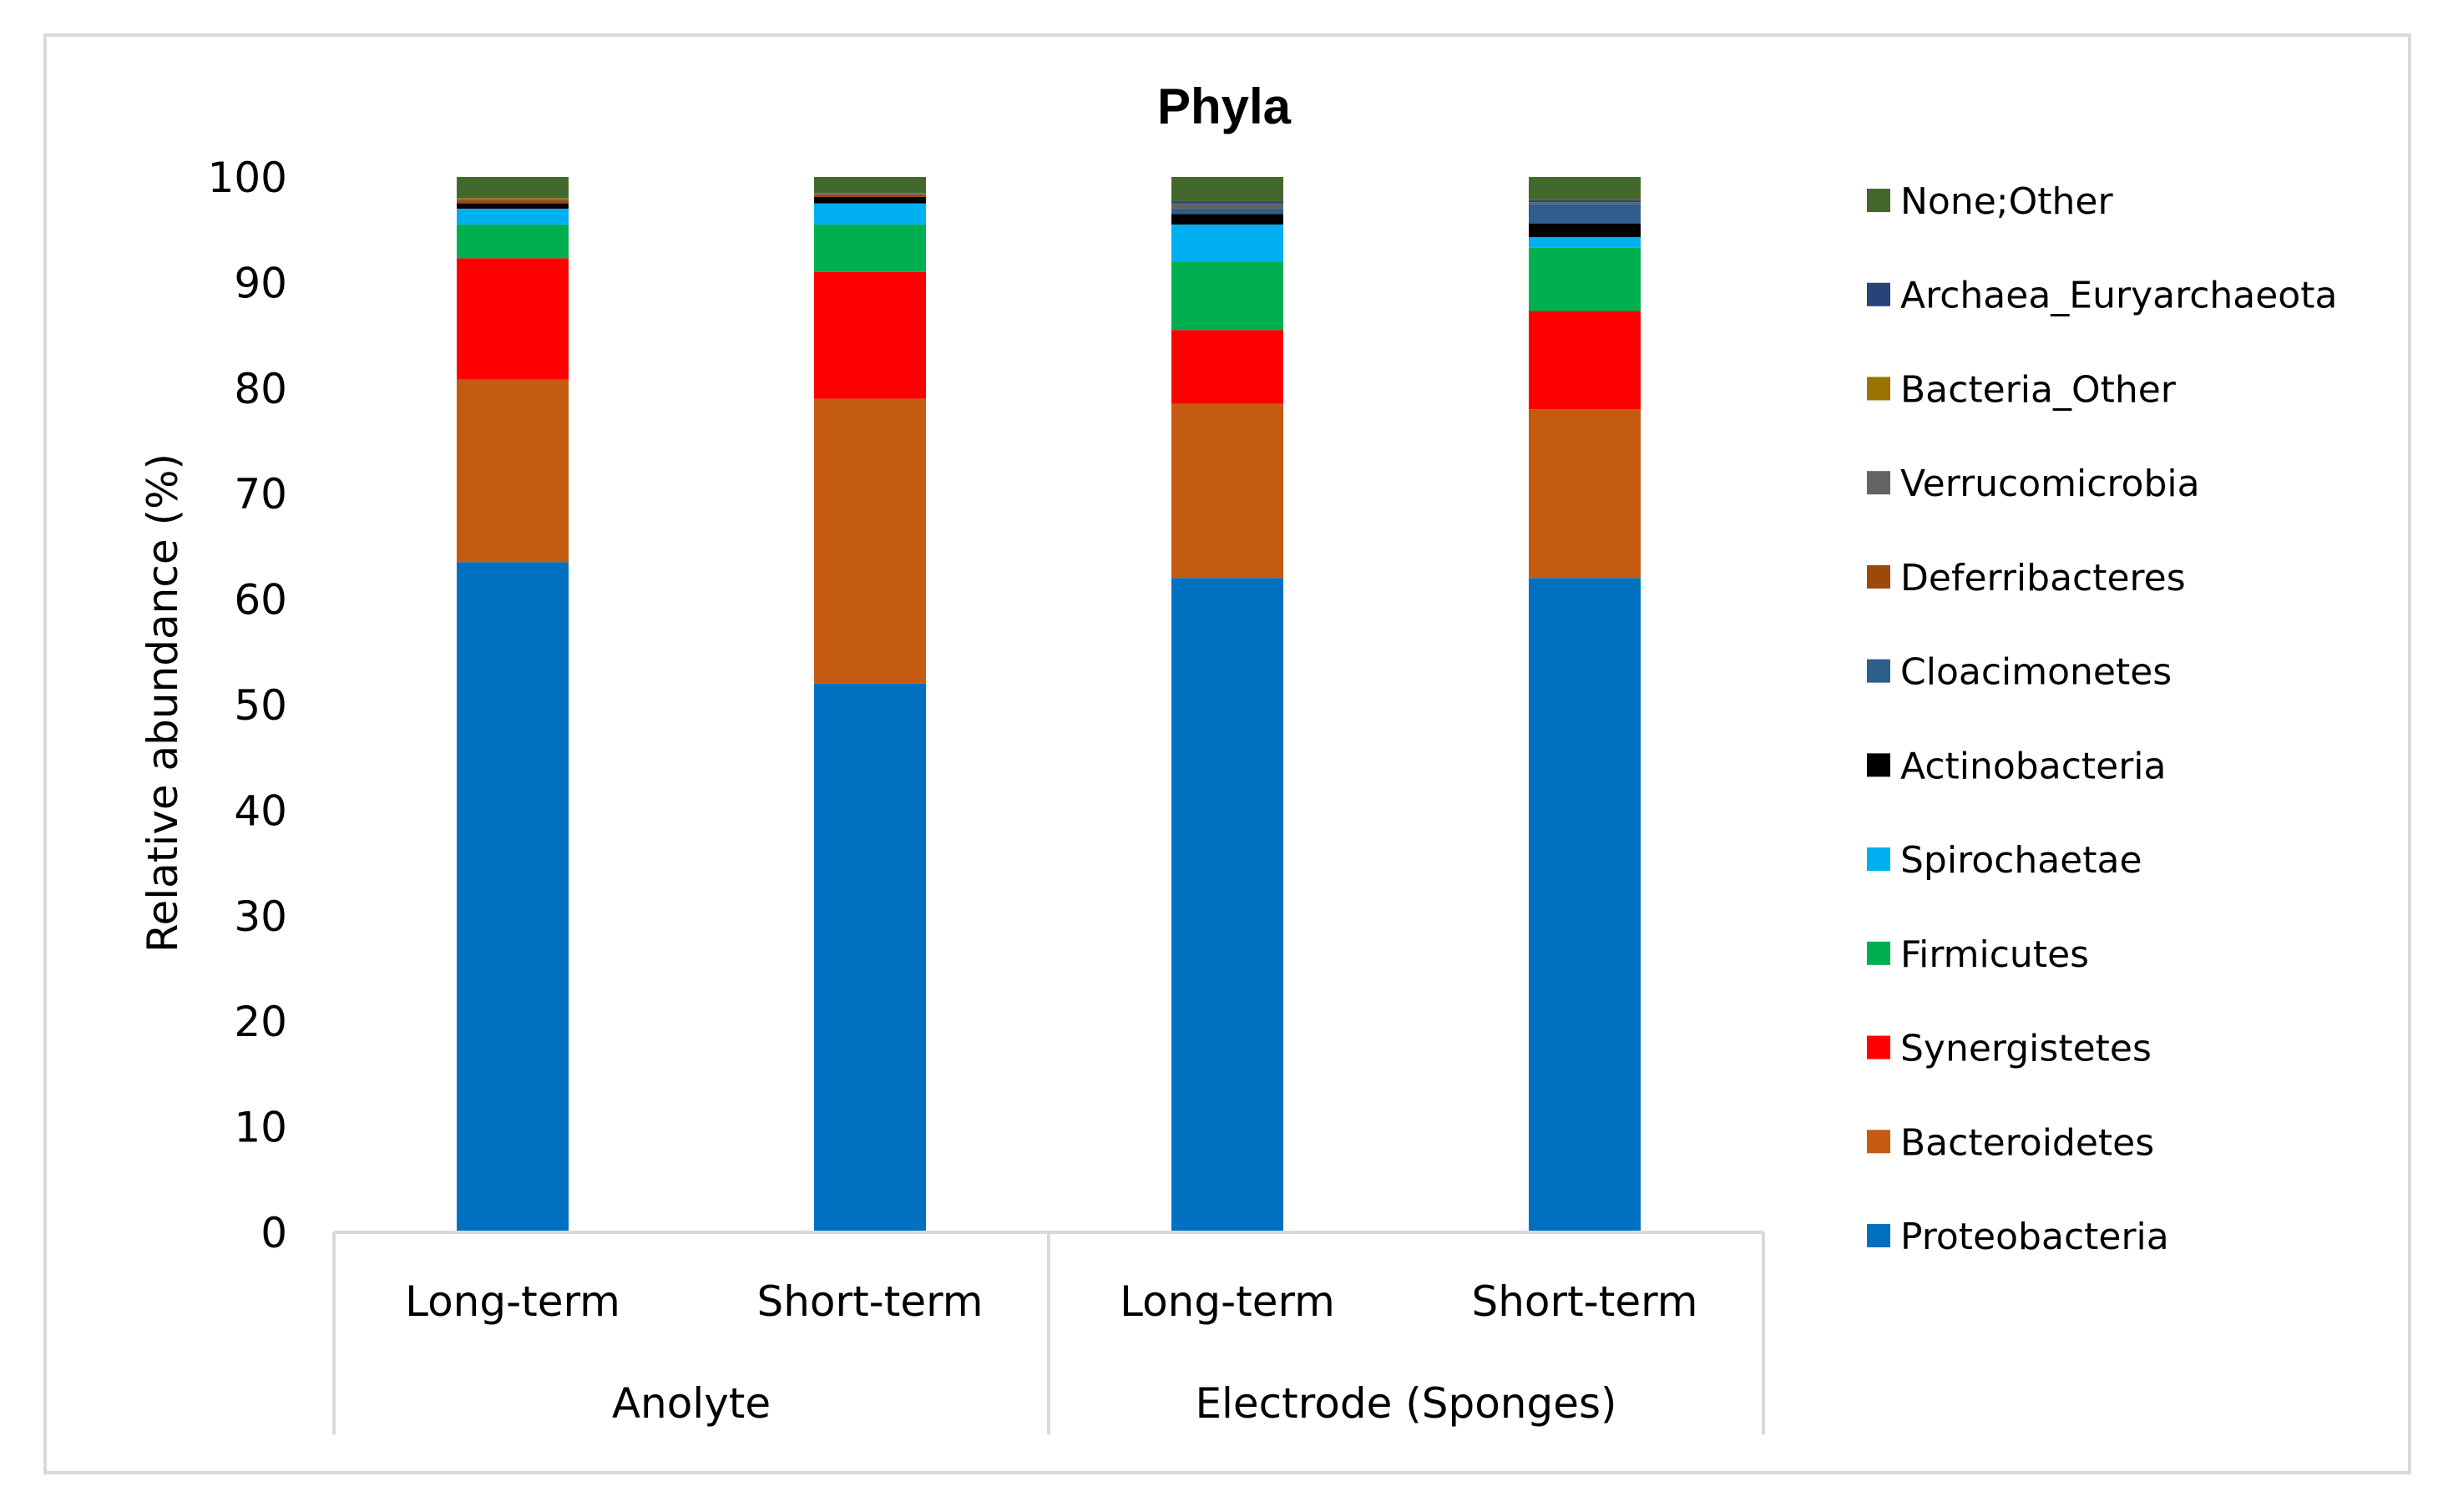 This screenshot has height=1512, width=2438. I want to click on legend-item: Synergistetes, so click(2009, 1049).